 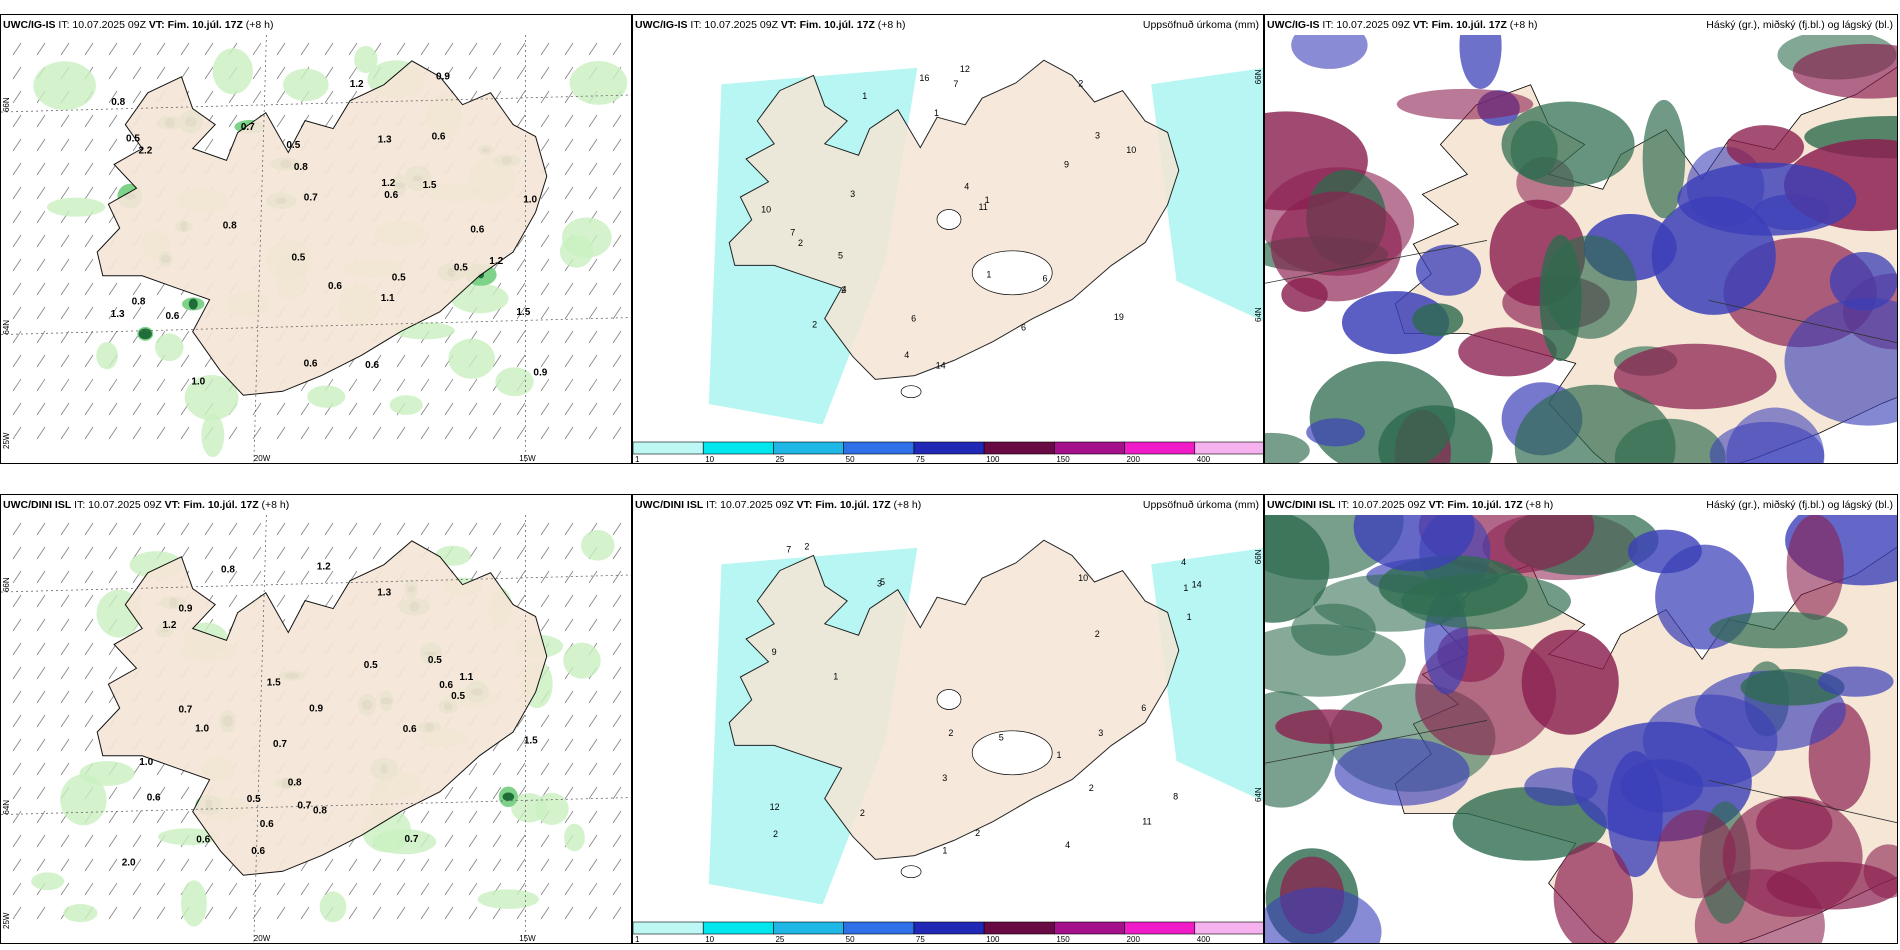 What do you see at coordinates (738, 928) in the screenshot?
I see `colorbar-swatch` at bounding box center [738, 928].